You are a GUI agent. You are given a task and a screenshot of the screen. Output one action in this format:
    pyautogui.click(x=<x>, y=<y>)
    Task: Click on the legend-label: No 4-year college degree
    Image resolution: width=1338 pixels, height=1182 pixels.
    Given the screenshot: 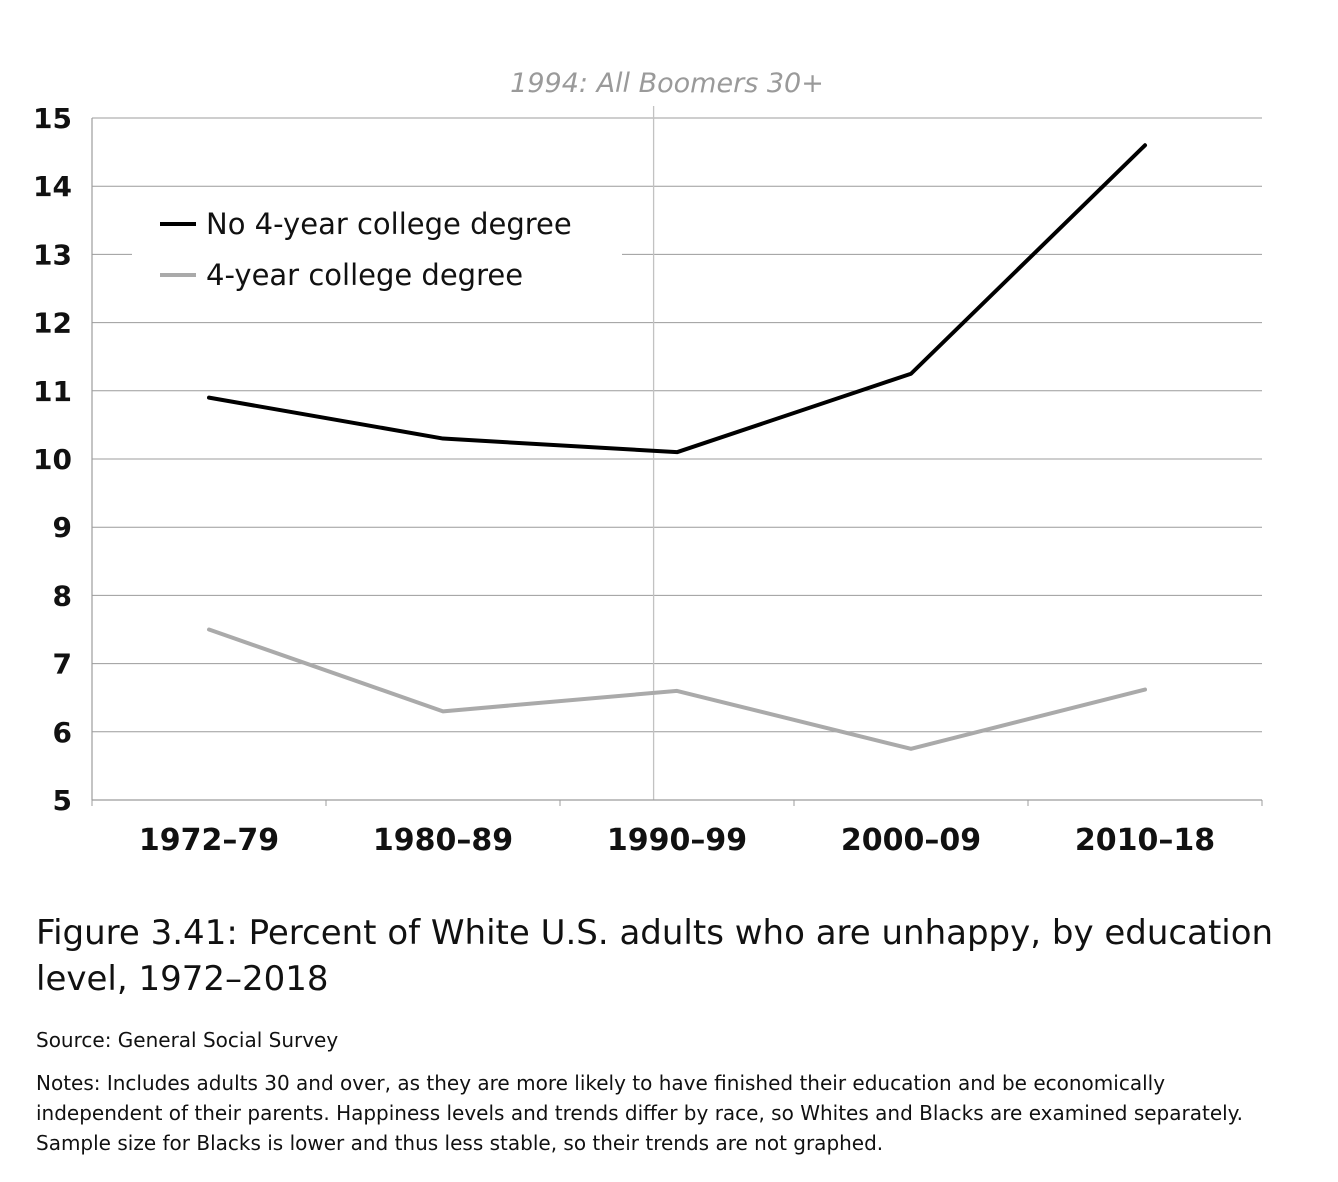 What is the action you would take?
    pyautogui.click(x=389, y=224)
    